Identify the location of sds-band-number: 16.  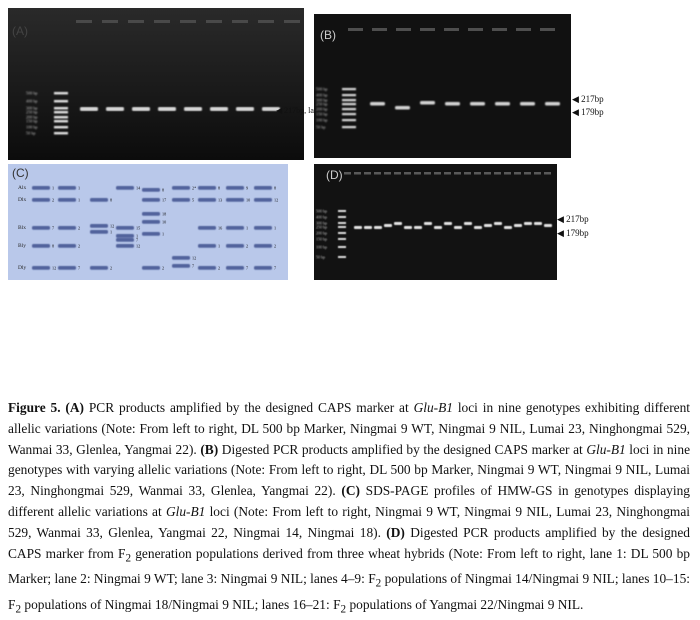
(220, 228).